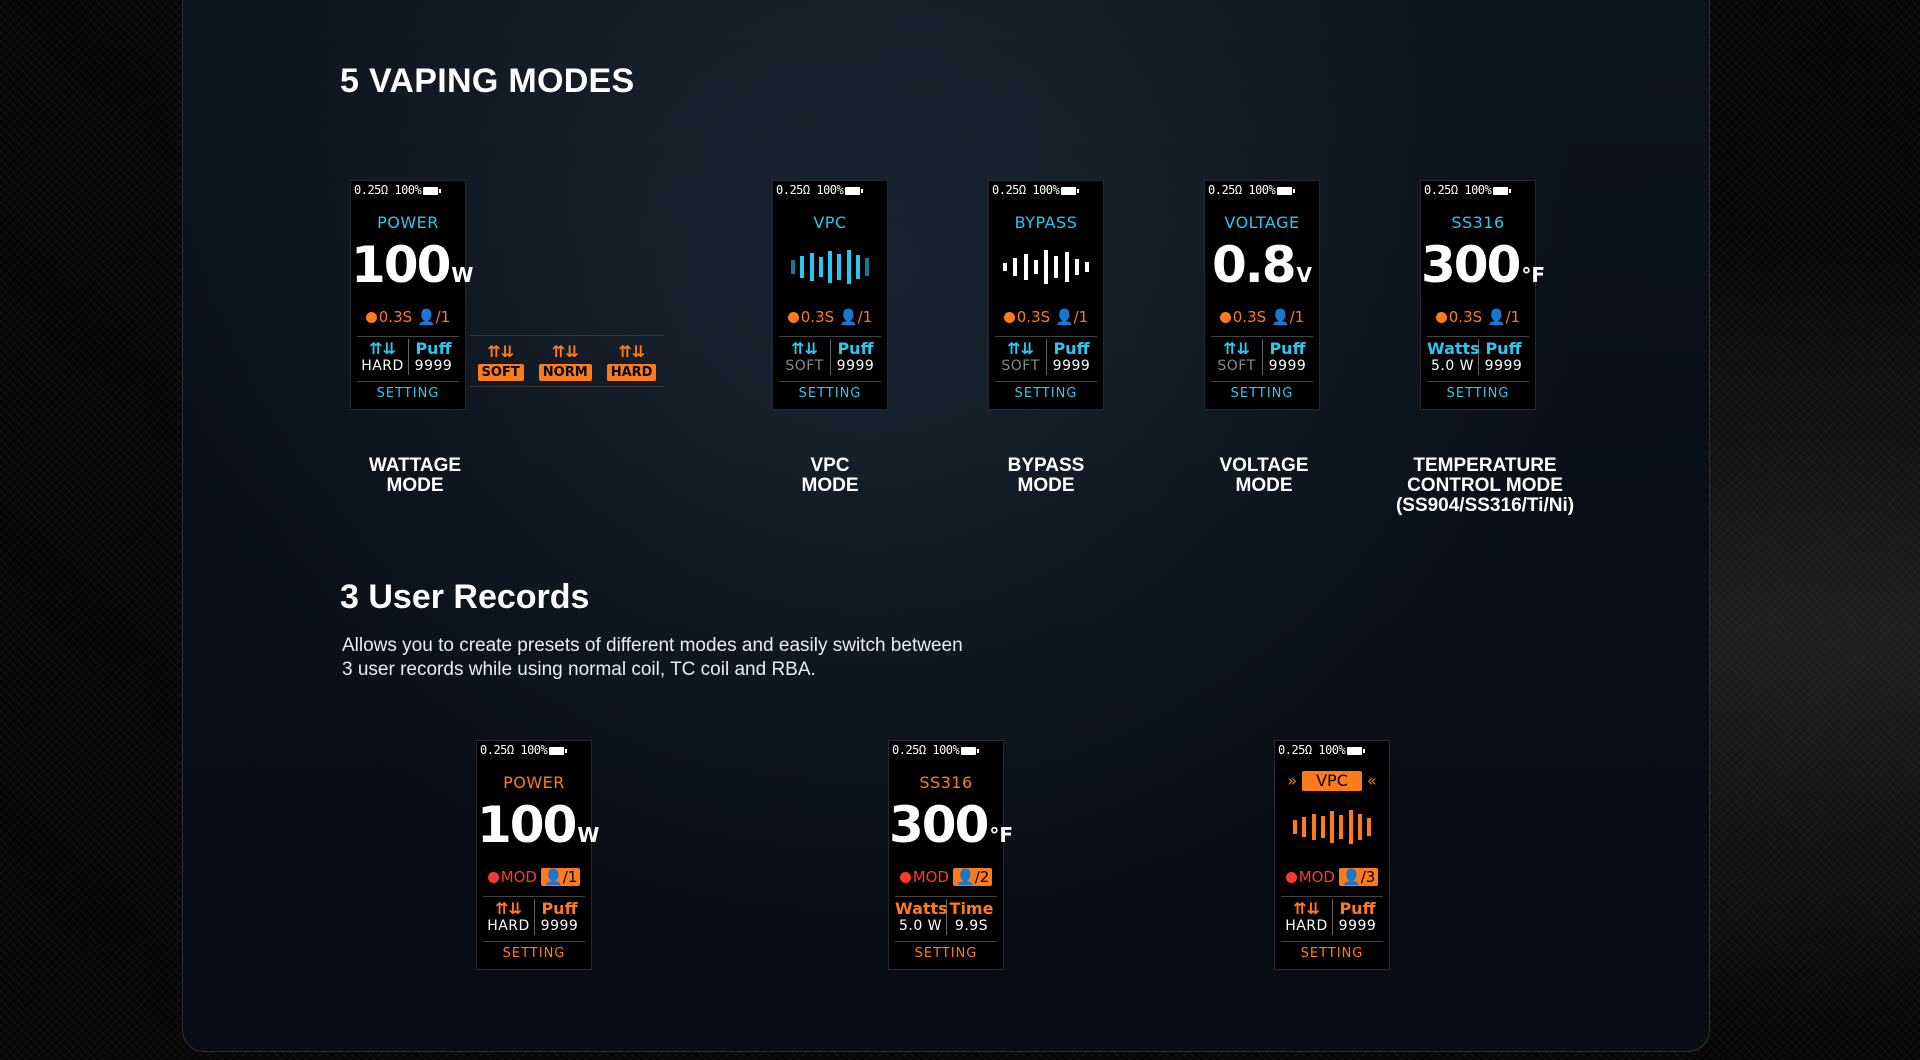 The width and height of the screenshot is (1920, 1060). Describe the element at coordinates (1478, 356) in the screenshot. I see `stats-grid: Watts 5.0 W Puff 9999` at that location.